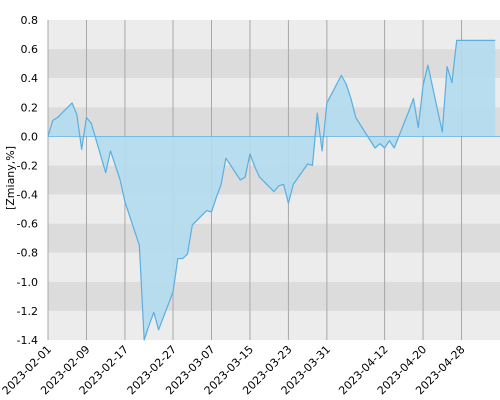  What do you see at coordinates (27, 253) in the screenshot?
I see `y-tick-label: -0.8` at bounding box center [27, 253].